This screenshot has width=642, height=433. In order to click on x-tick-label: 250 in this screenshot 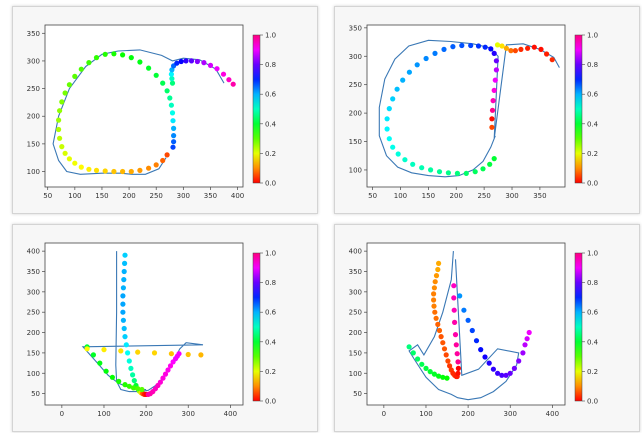, I will do `click(156, 196)`.